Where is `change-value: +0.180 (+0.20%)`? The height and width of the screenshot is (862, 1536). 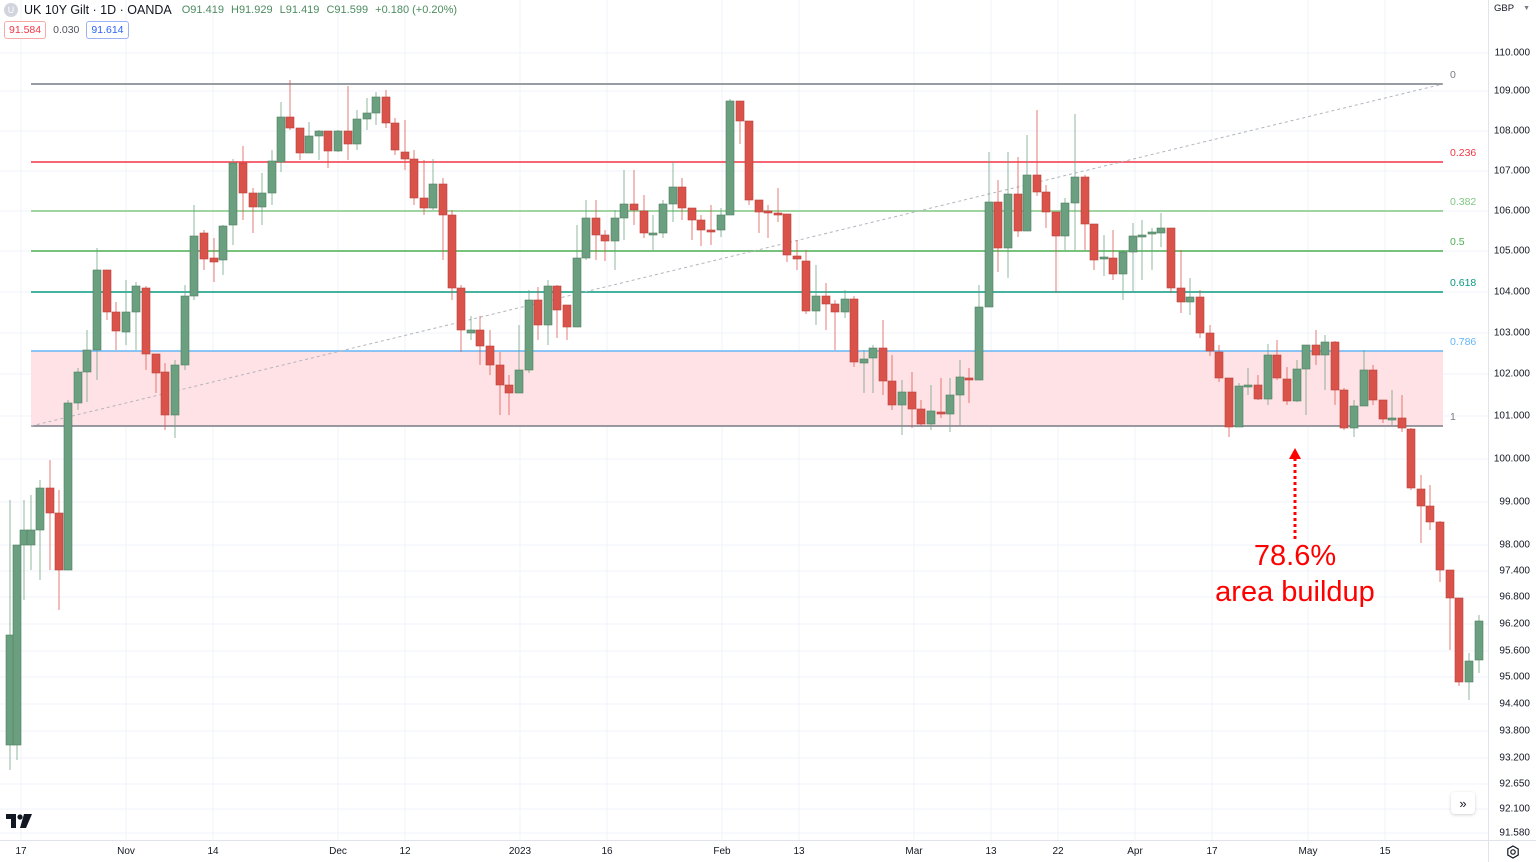 change-value: +0.180 (+0.20%) is located at coordinates (416, 10).